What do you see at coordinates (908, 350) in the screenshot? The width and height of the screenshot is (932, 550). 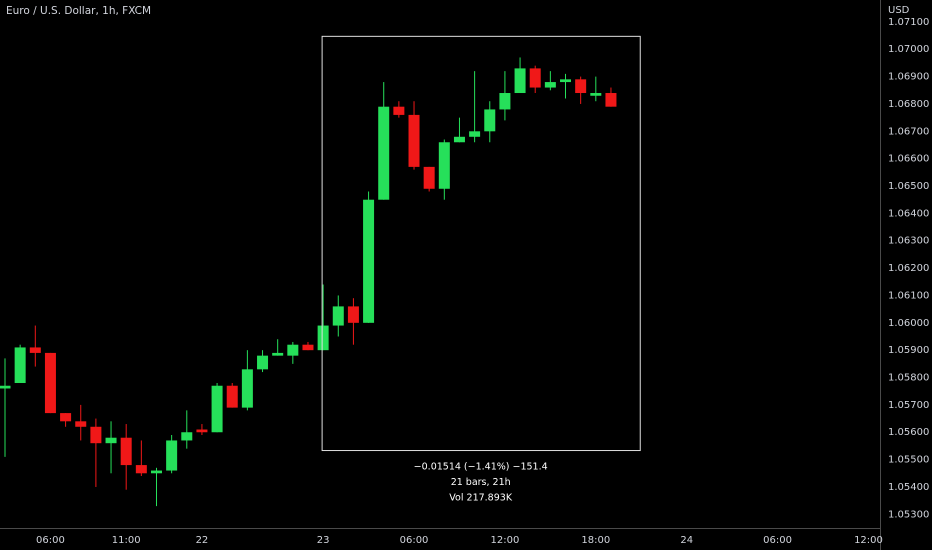 I see `y-tick-label: 1.05900` at bounding box center [908, 350].